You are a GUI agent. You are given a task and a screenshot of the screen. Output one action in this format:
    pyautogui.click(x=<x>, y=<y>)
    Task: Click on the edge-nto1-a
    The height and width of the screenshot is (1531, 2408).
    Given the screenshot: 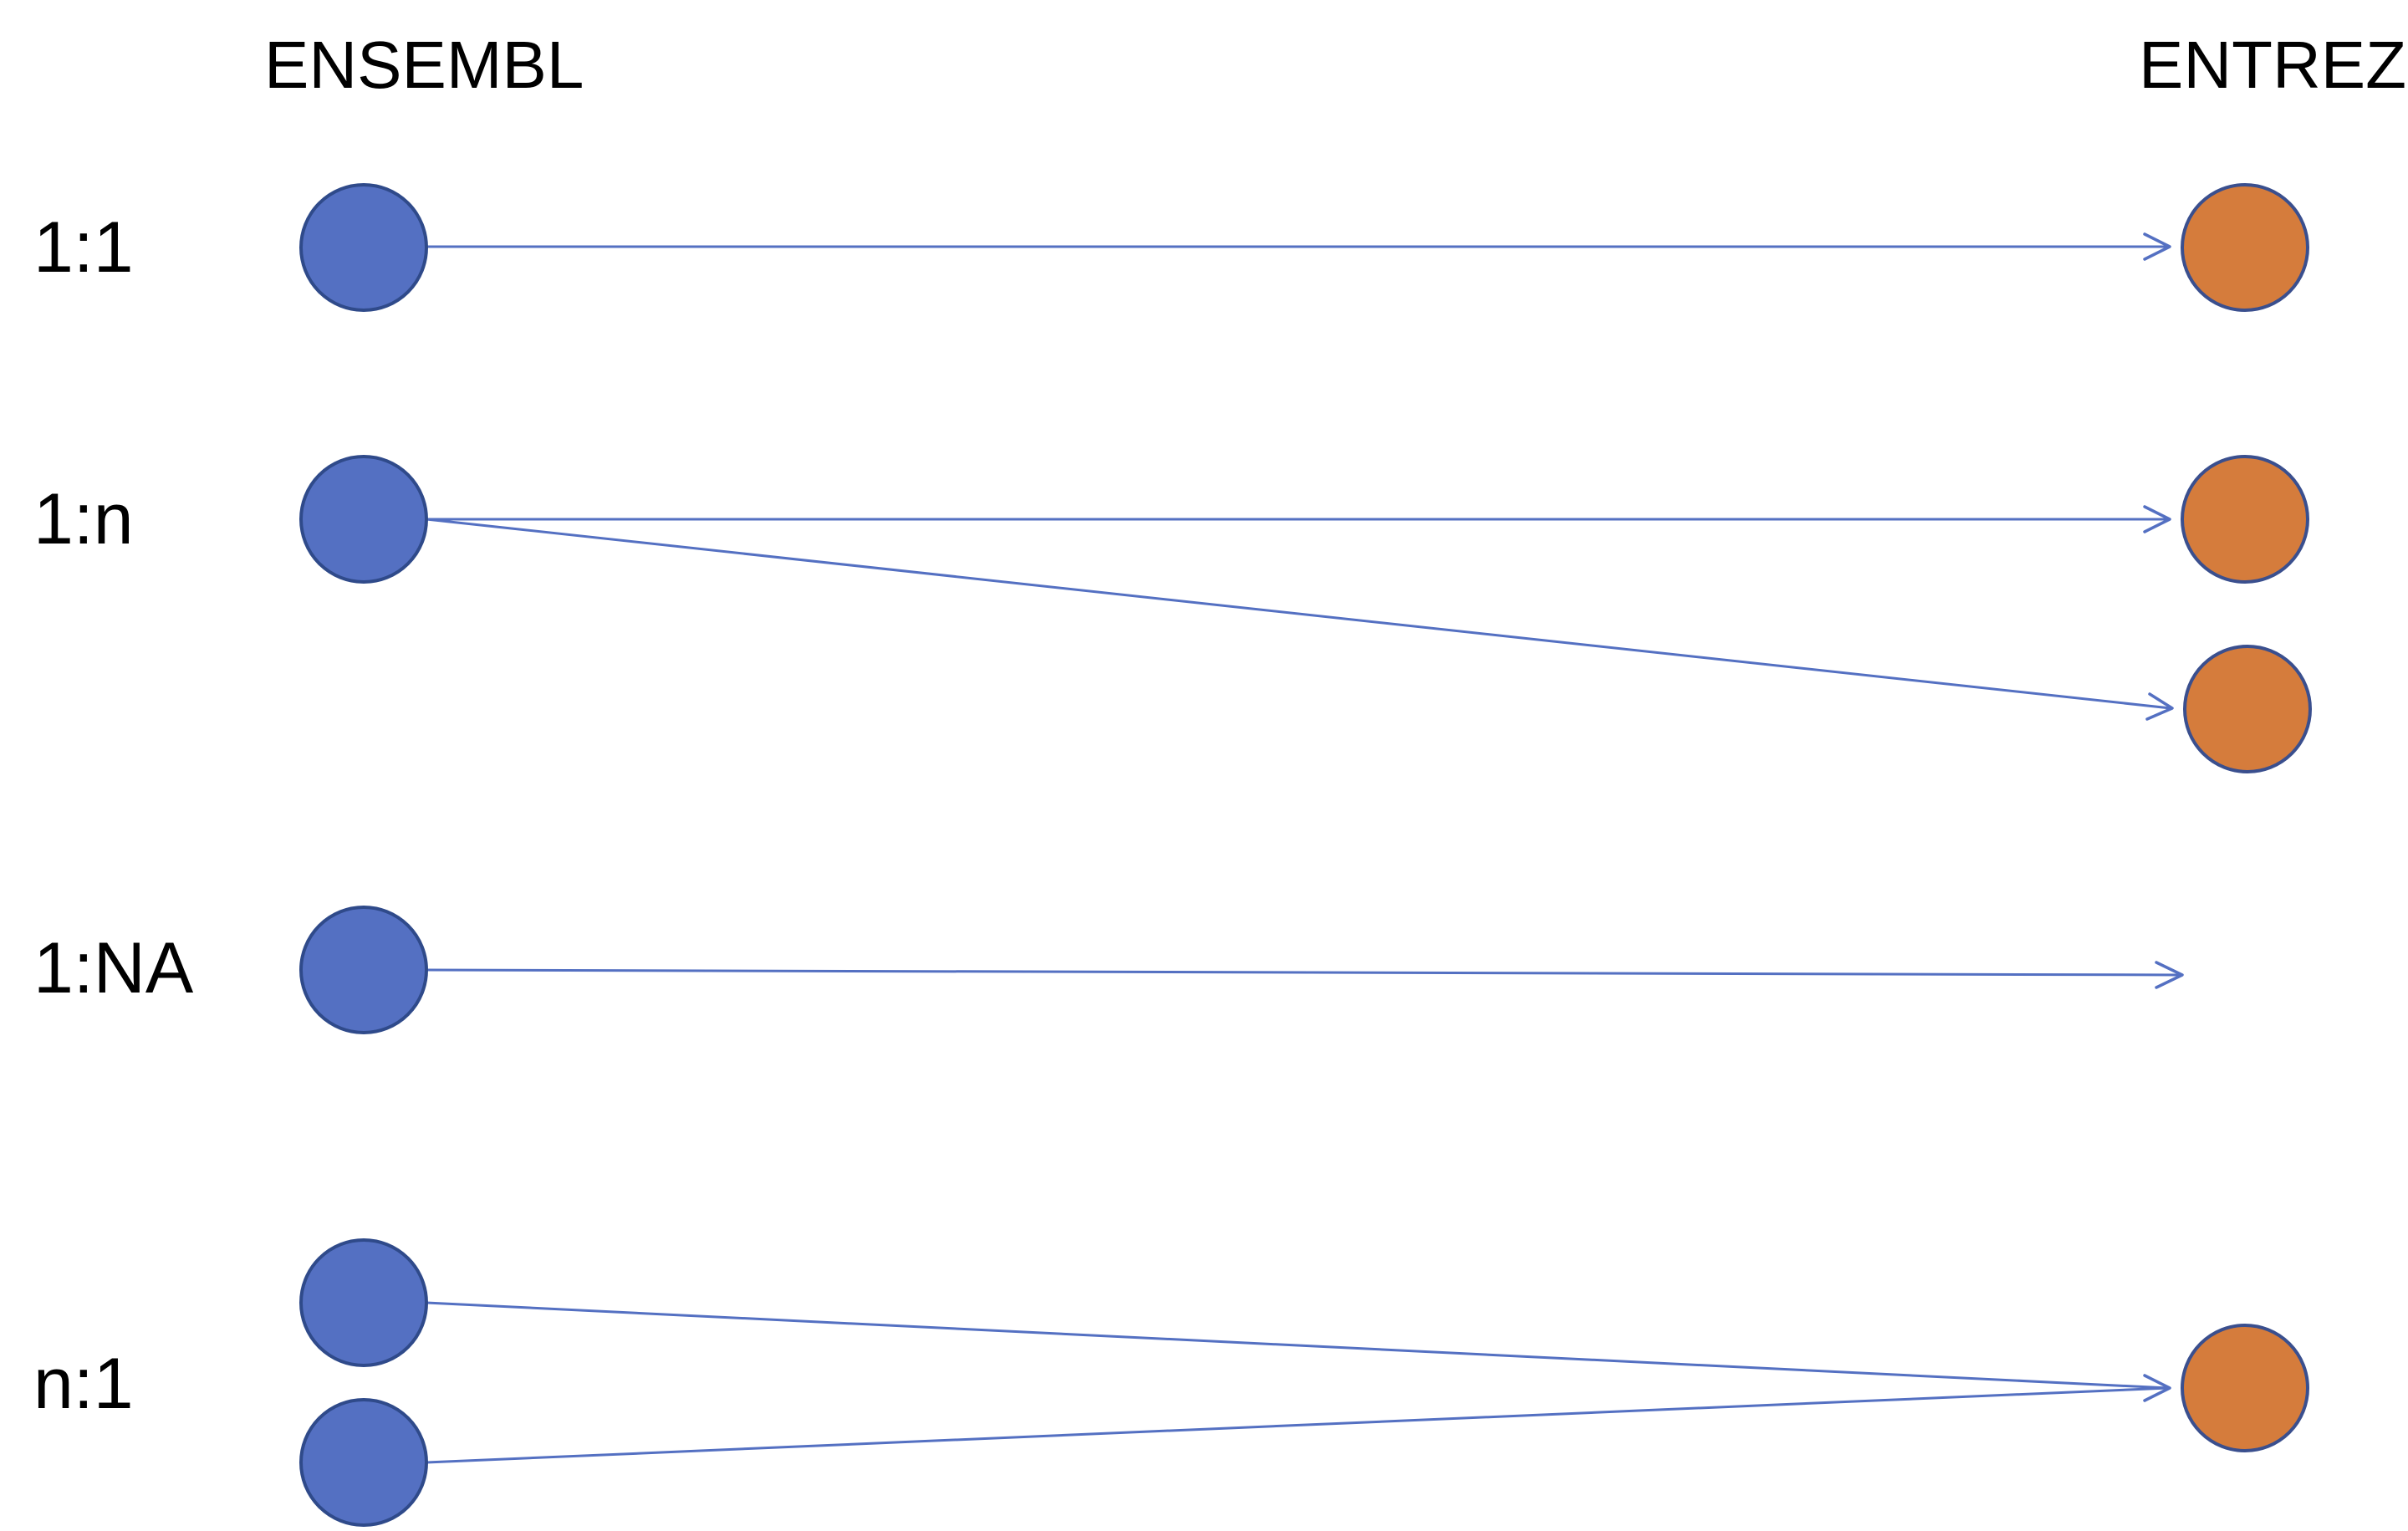 What is the action you would take?
    pyautogui.click(x=1297, y=1345)
    